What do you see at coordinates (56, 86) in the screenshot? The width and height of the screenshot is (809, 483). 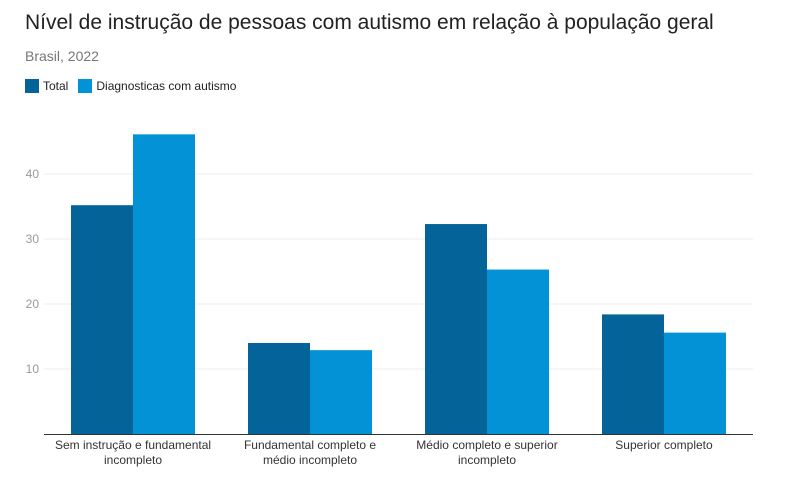 I see `legend-label-total: Total` at bounding box center [56, 86].